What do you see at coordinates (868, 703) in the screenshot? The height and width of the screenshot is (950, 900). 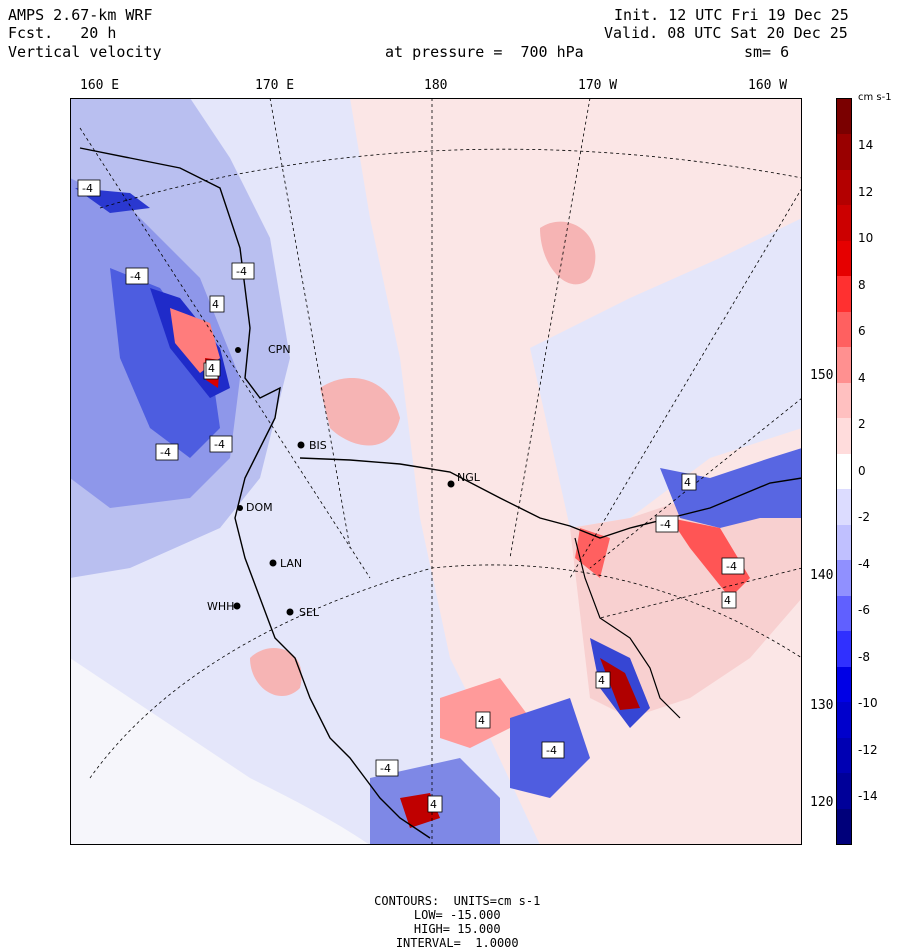 I see `colorbar-tick-label: -10` at bounding box center [868, 703].